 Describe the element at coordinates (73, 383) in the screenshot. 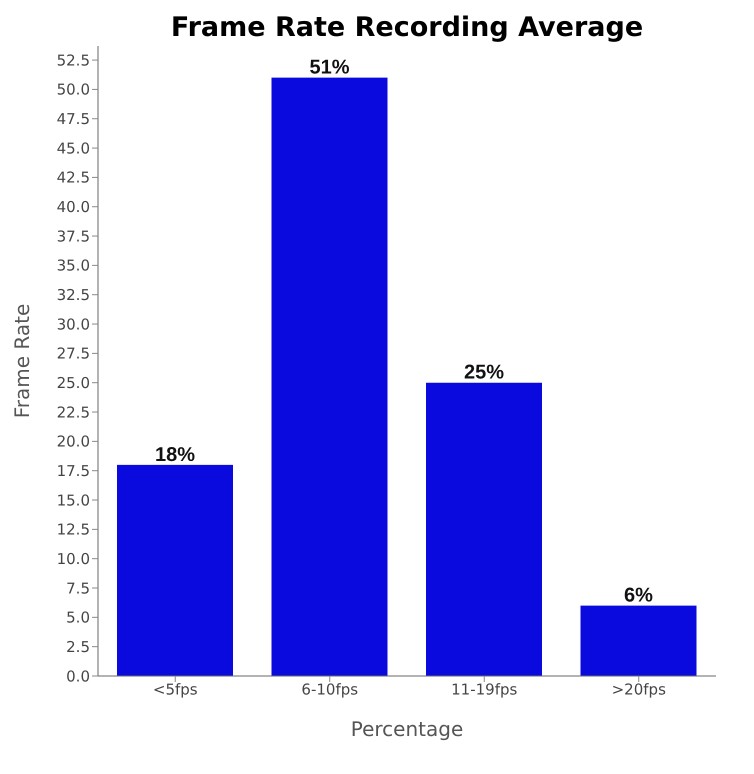

I see `y-tick-label: 25.0` at that location.